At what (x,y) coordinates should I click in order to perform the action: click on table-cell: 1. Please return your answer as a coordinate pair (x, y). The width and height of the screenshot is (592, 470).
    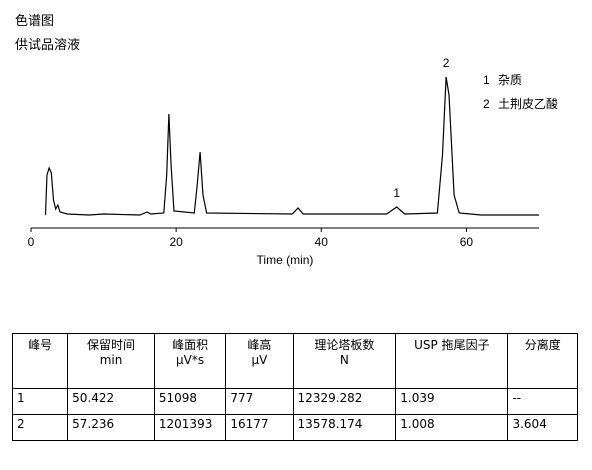
    Looking at the image, I should click on (40, 401).